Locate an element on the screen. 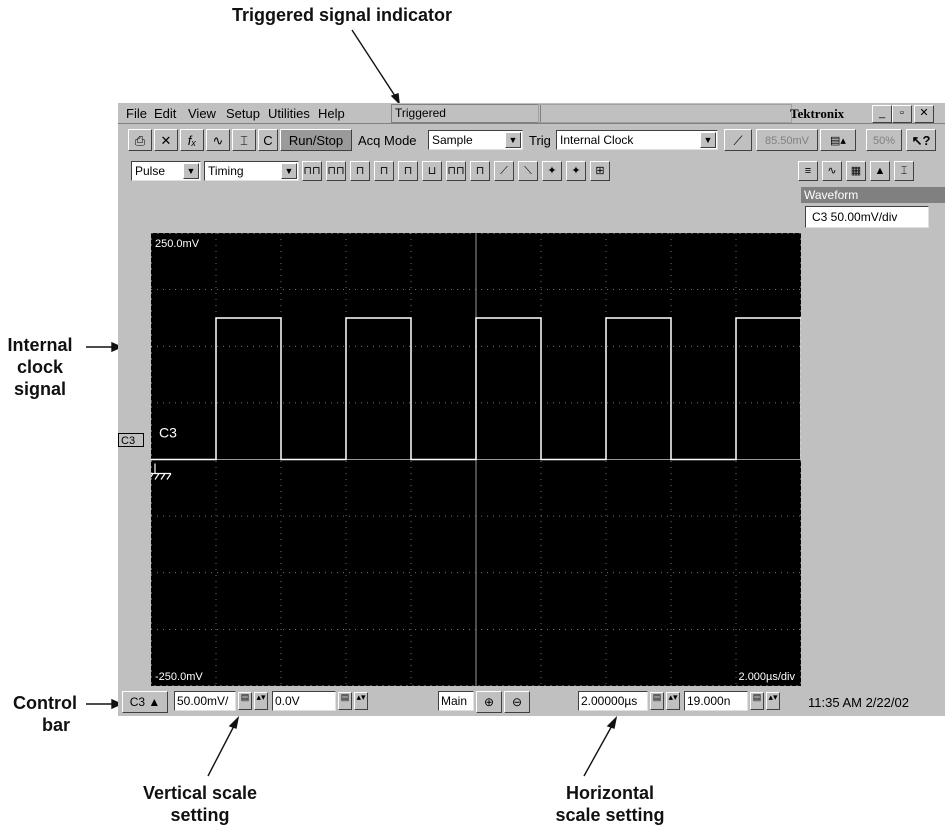  offset-field: 0.0V is located at coordinates (304, 701).